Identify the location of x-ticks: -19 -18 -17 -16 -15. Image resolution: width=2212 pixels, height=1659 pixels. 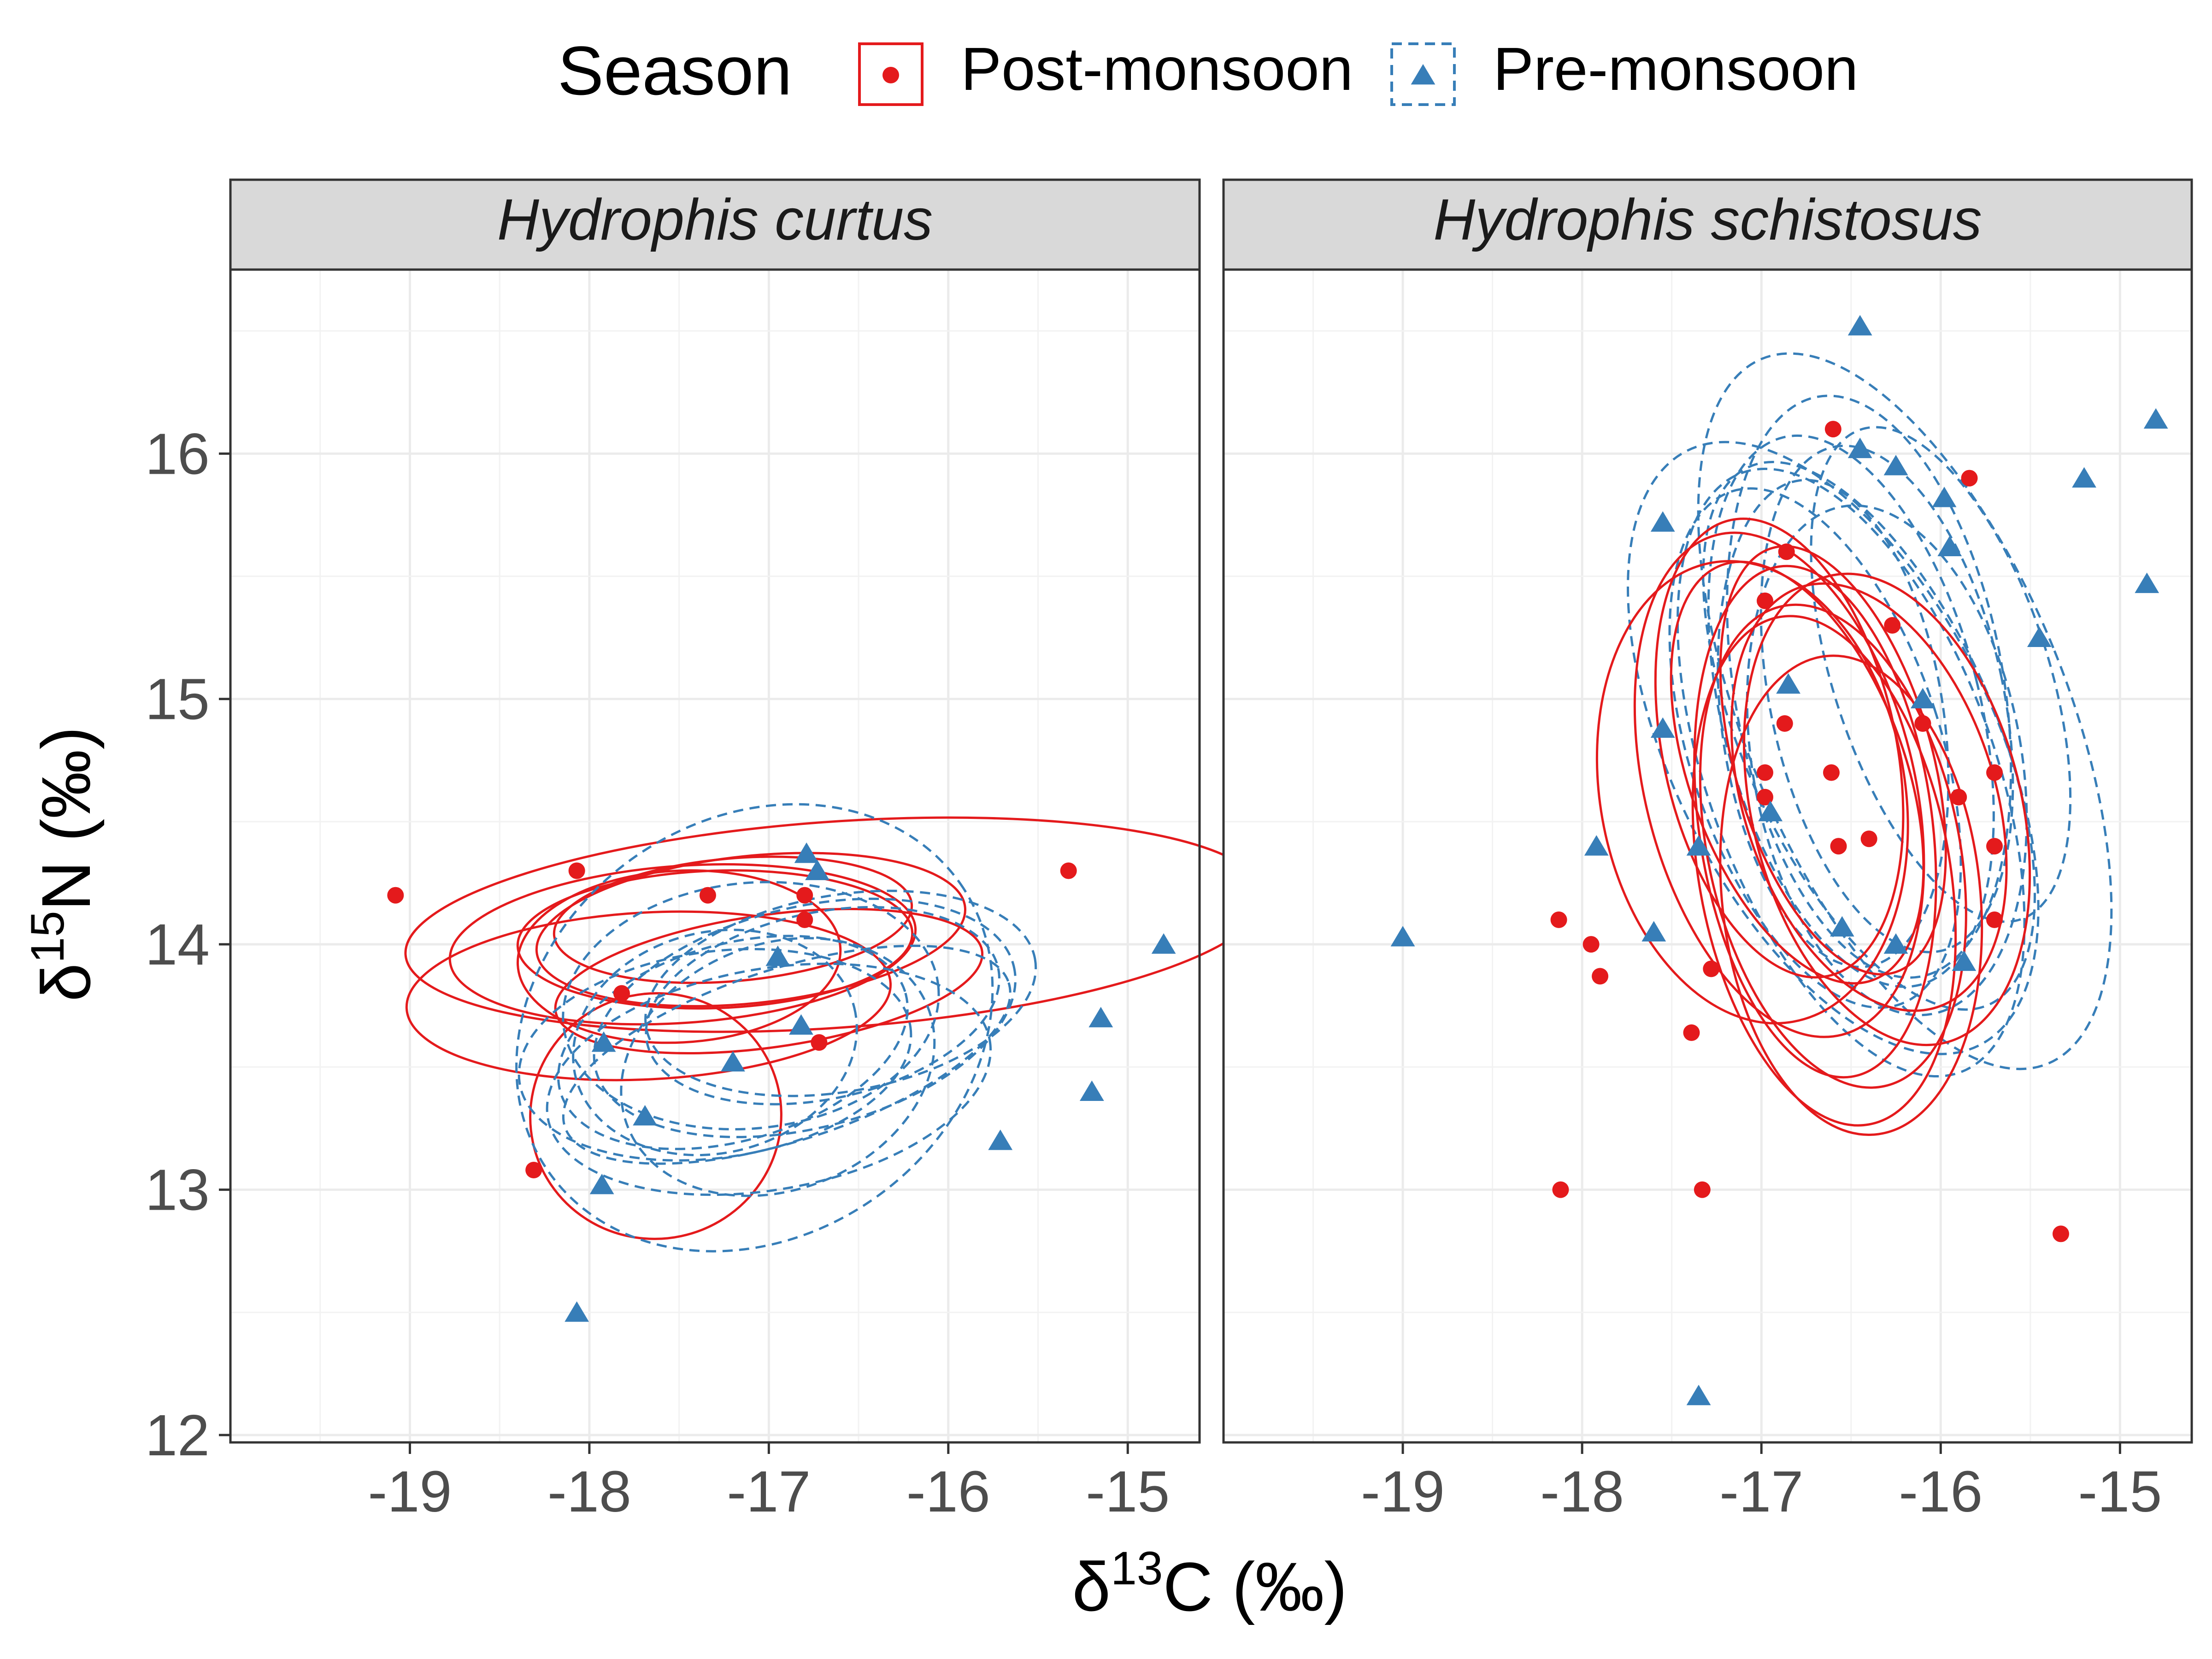
(769, 1483).